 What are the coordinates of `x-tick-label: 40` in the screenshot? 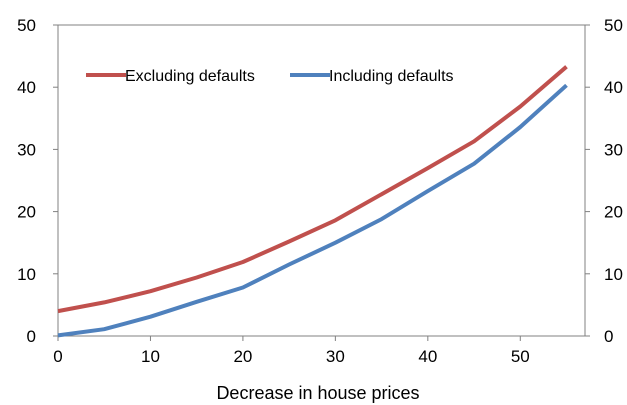 It's located at (427, 356).